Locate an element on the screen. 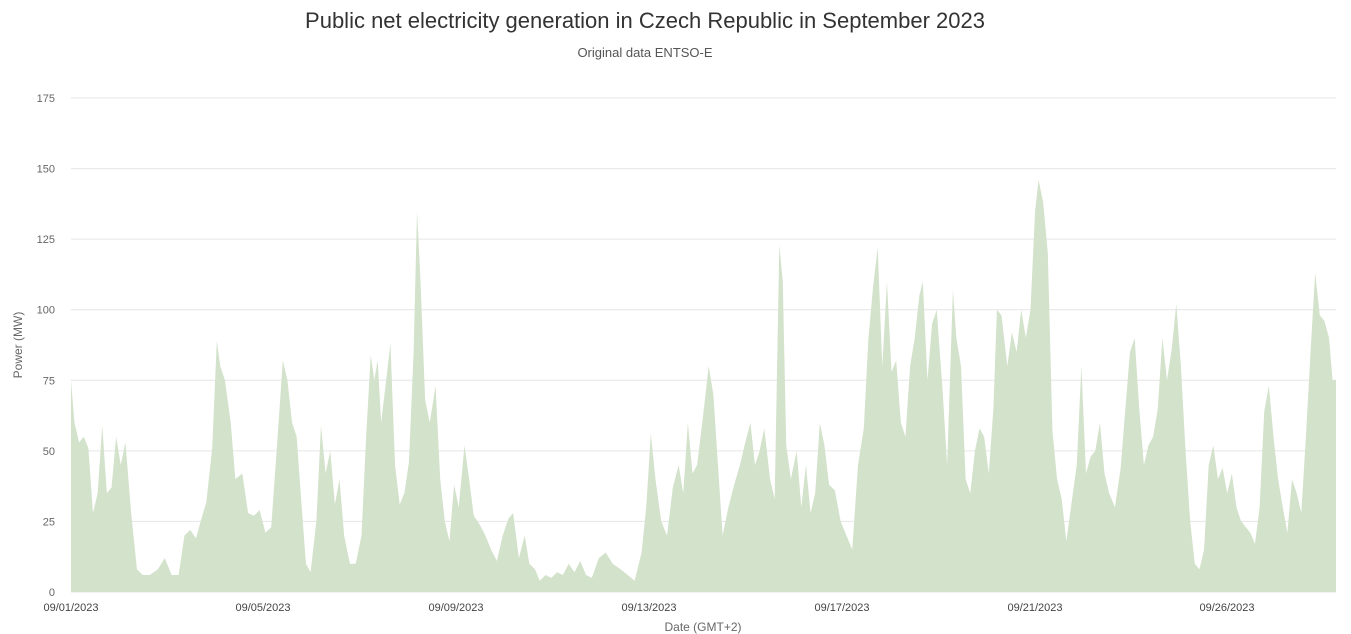 The image size is (1351, 634). y-tick-label-75: 75 is located at coordinates (49, 381).